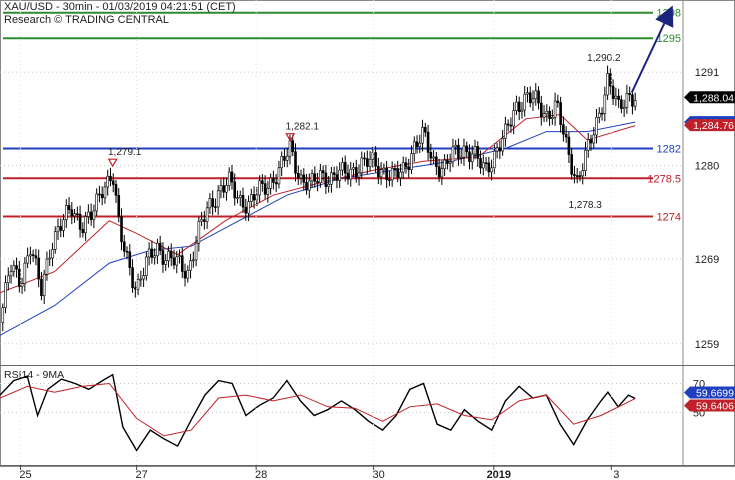 This screenshot has height=480, width=735. I want to click on price-tick-label: 1291, so click(707, 73).